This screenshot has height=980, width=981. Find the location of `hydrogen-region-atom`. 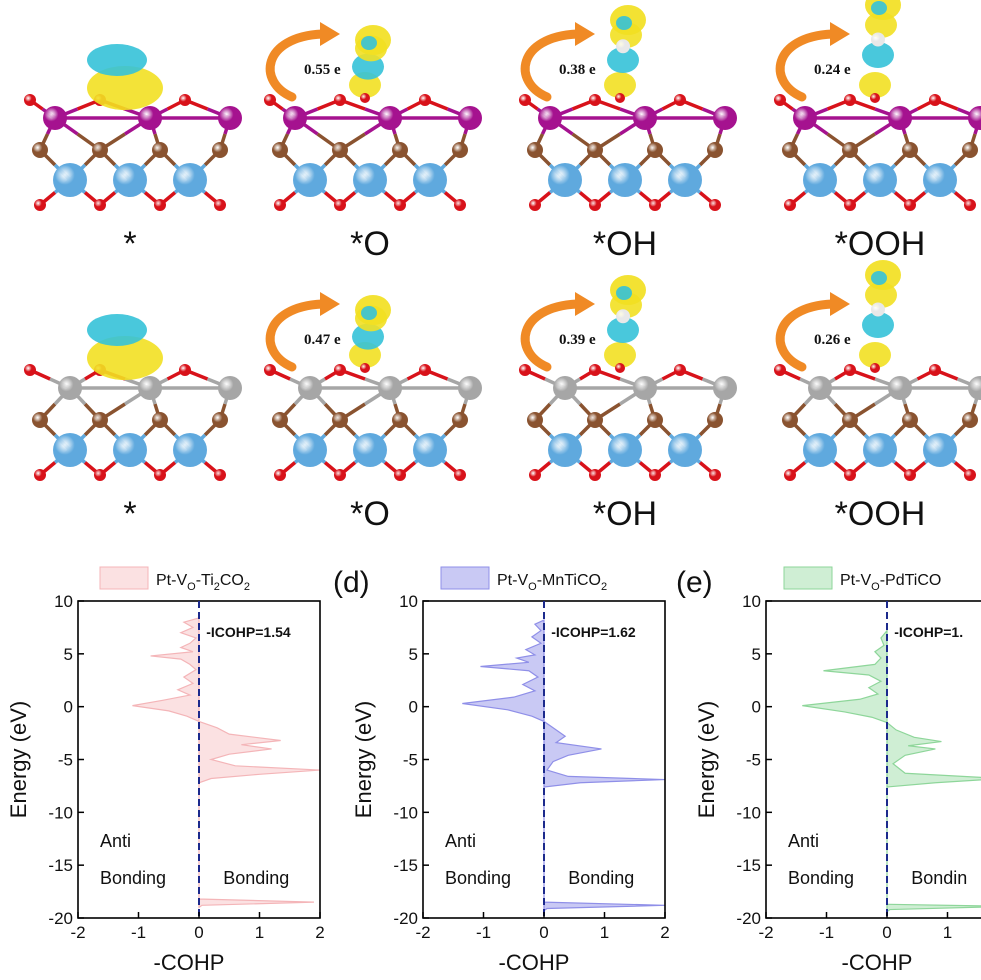

hydrogen-region-atom is located at coordinates (878, 39).